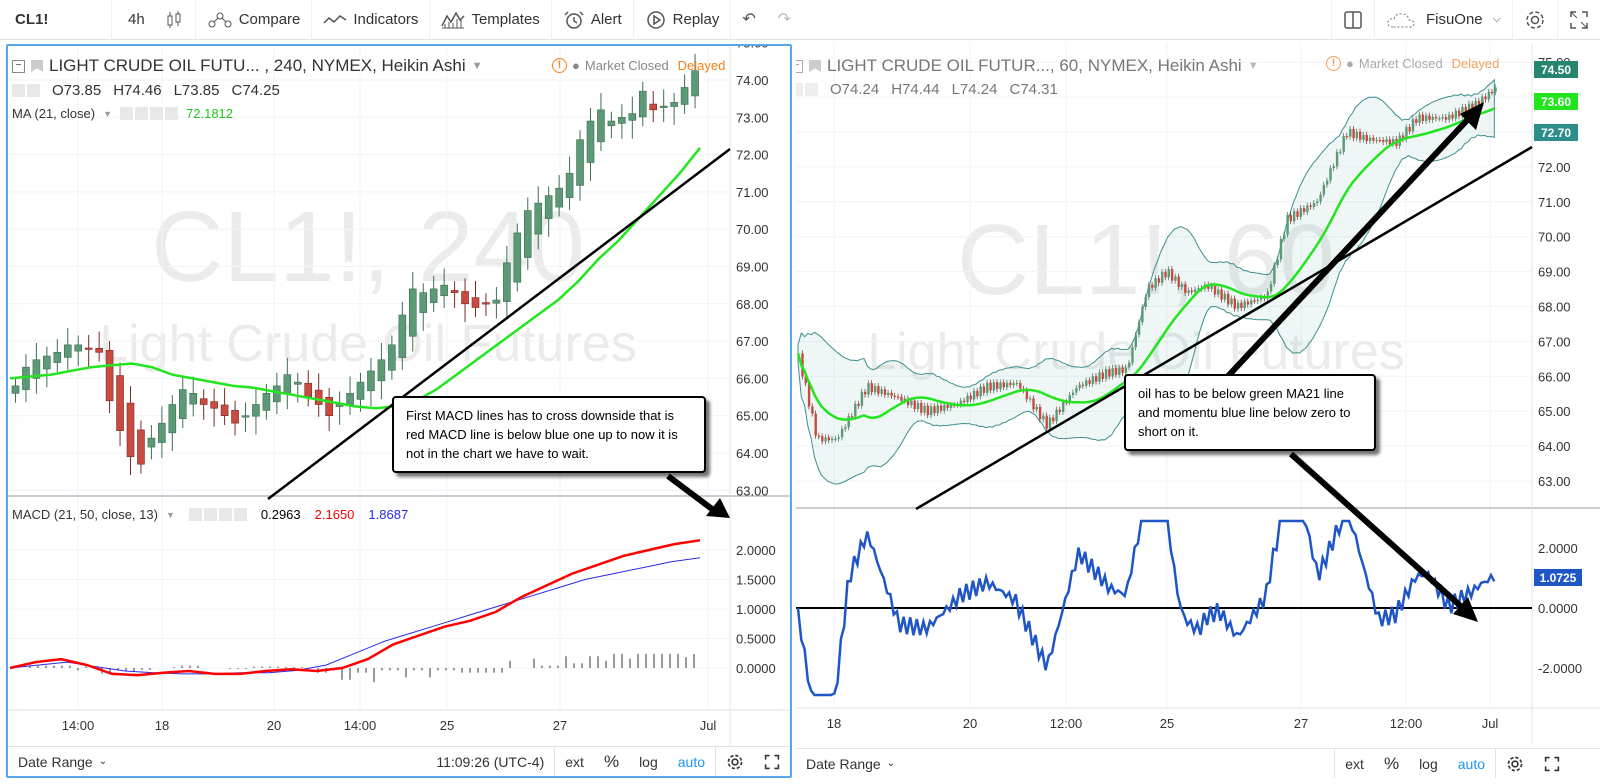  What do you see at coordinates (1444, 20) in the screenshot?
I see `account-menu-button: FisuOne ⌵` at bounding box center [1444, 20].